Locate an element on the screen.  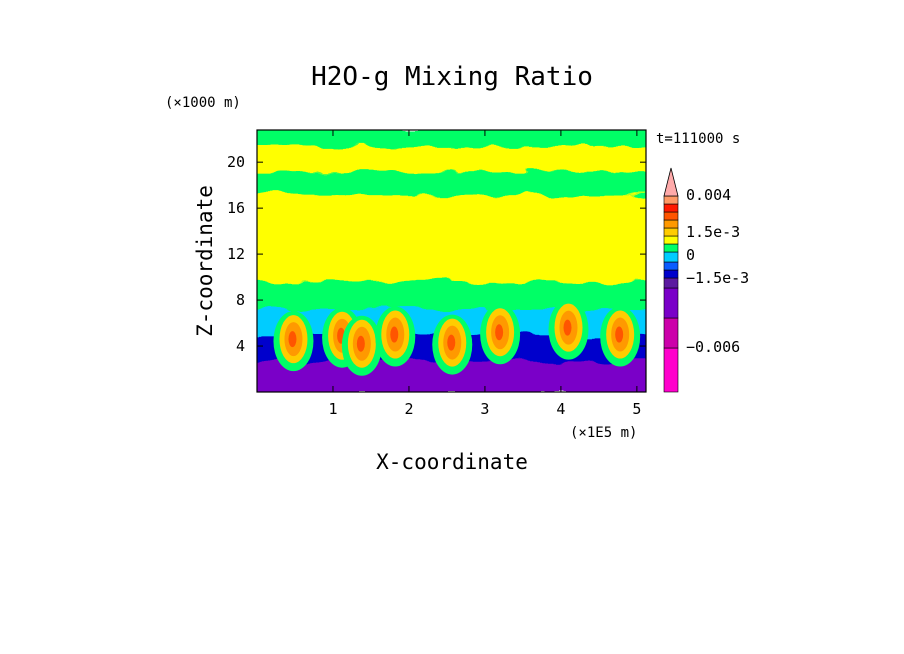
x-tick-label: 2 is located at coordinates (408, 409).